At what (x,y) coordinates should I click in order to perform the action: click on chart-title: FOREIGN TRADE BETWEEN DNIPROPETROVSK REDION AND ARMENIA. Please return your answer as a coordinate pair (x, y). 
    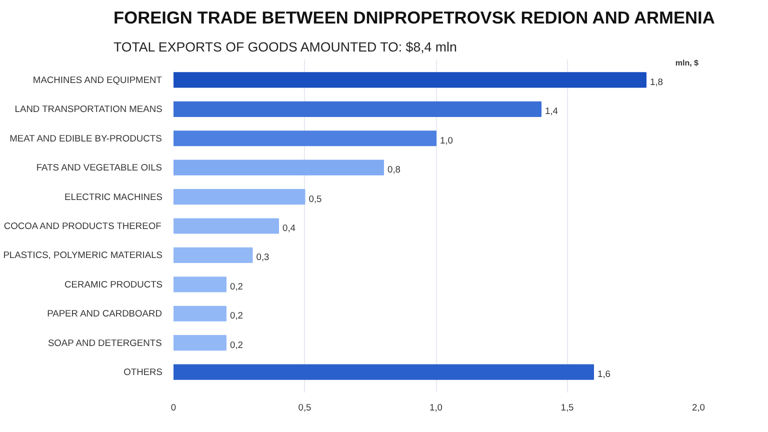
    Looking at the image, I should click on (415, 18).